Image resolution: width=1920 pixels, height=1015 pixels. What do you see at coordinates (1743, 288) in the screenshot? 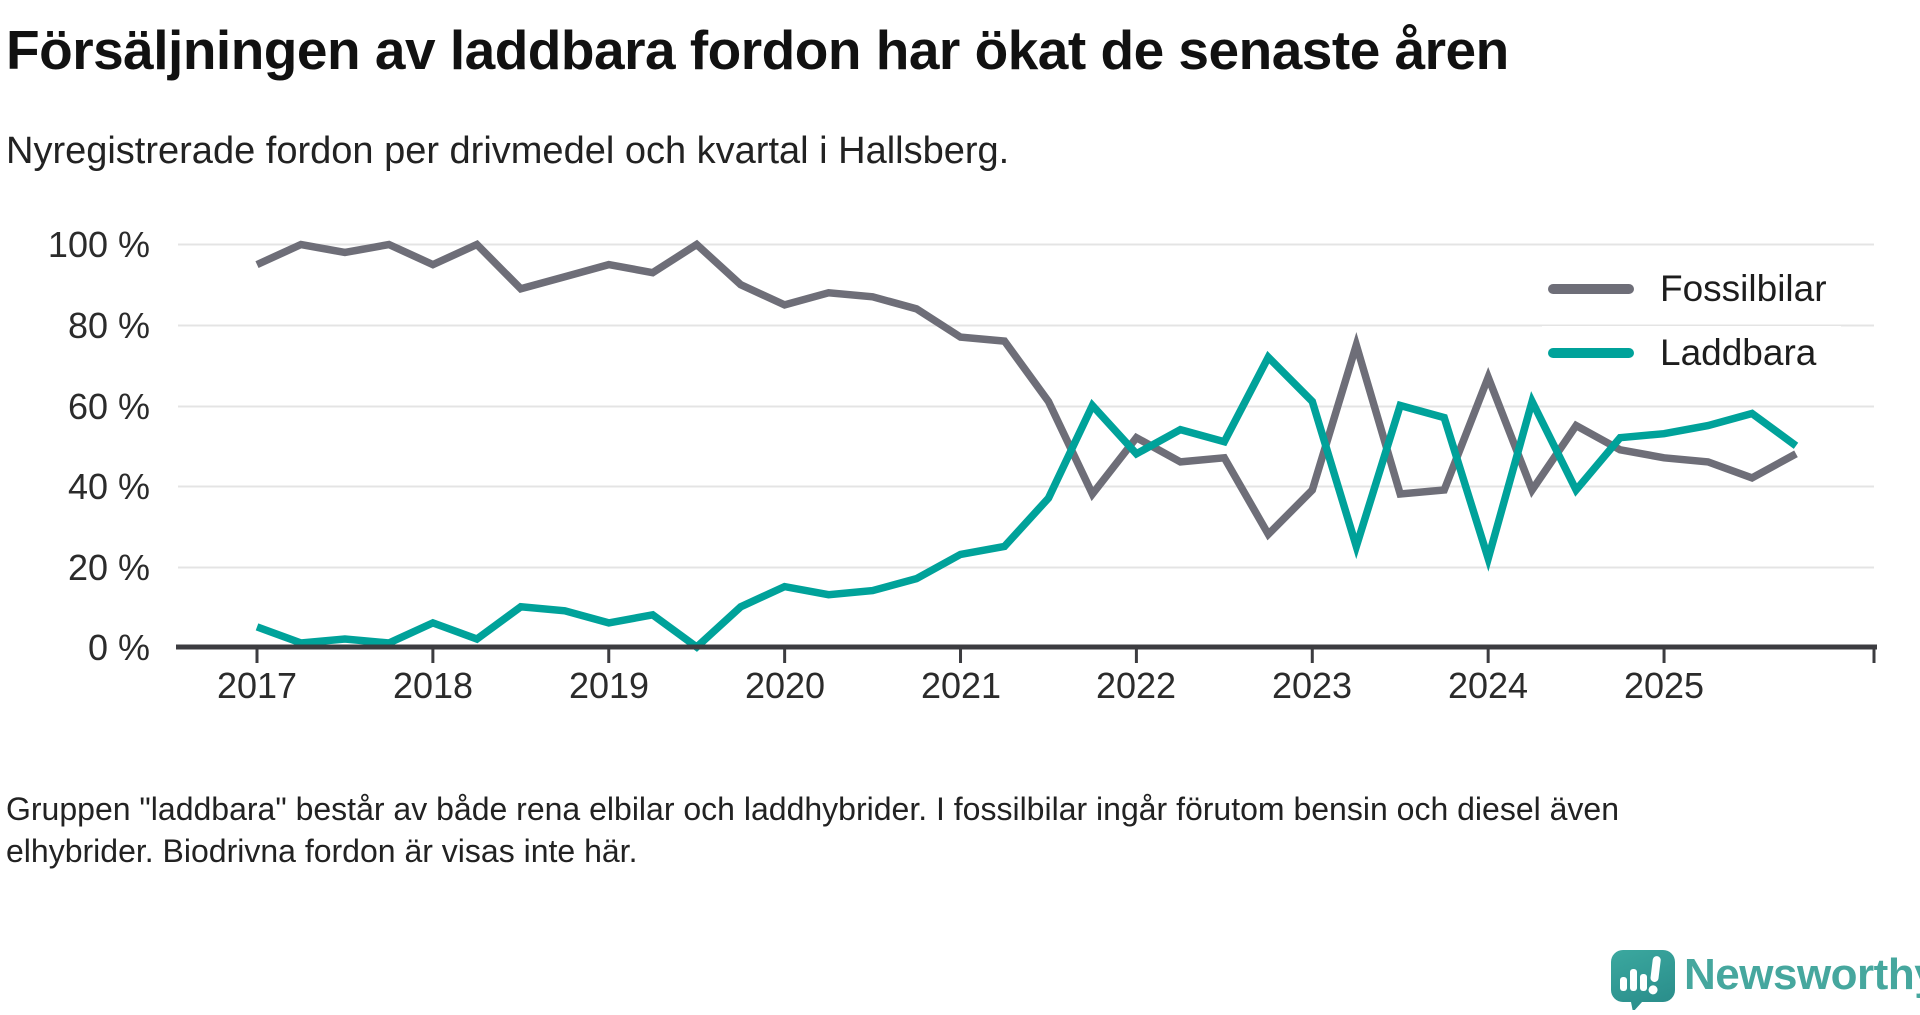
I see `legend-label-fossilbilar: Fossilbilar` at bounding box center [1743, 288].